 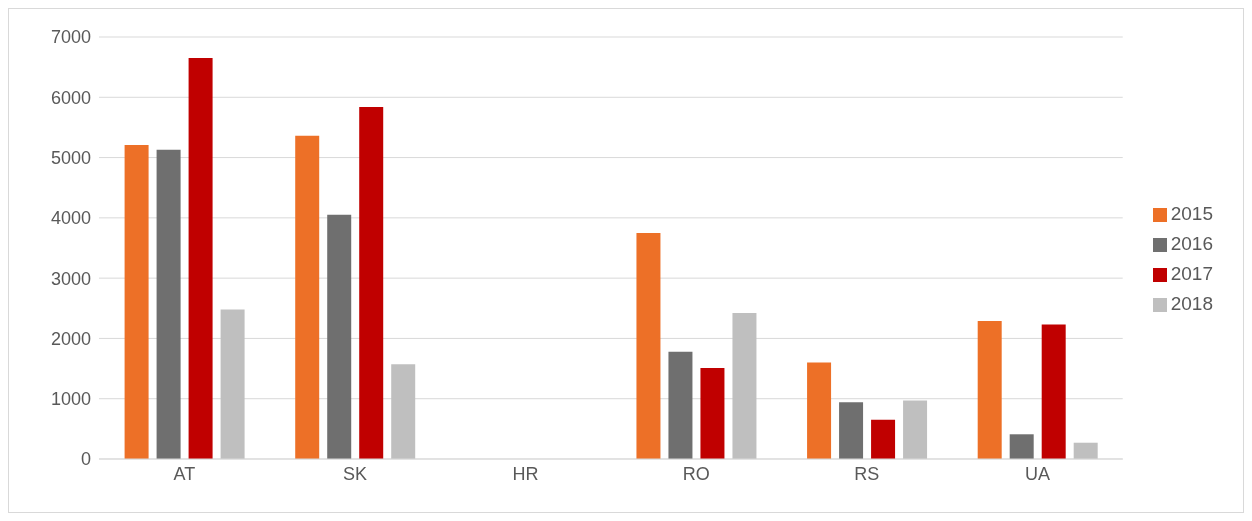 I want to click on legend-label: 2018, so click(x=1191, y=303).